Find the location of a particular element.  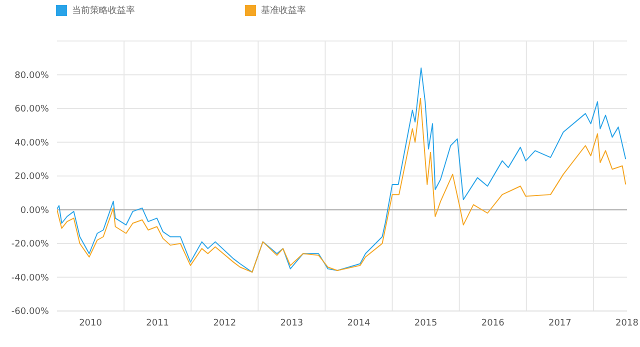

y-tick-label: 0.00% is located at coordinates (35, 211).